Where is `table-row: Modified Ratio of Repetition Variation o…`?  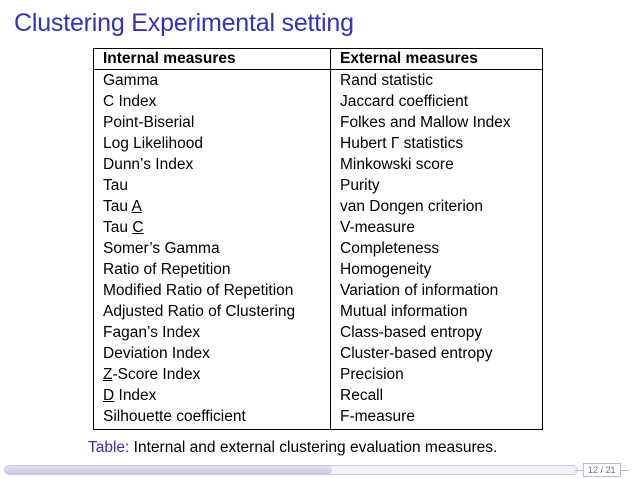 table-row: Modified Ratio of Repetition Variation o… is located at coordinates (318, 290).